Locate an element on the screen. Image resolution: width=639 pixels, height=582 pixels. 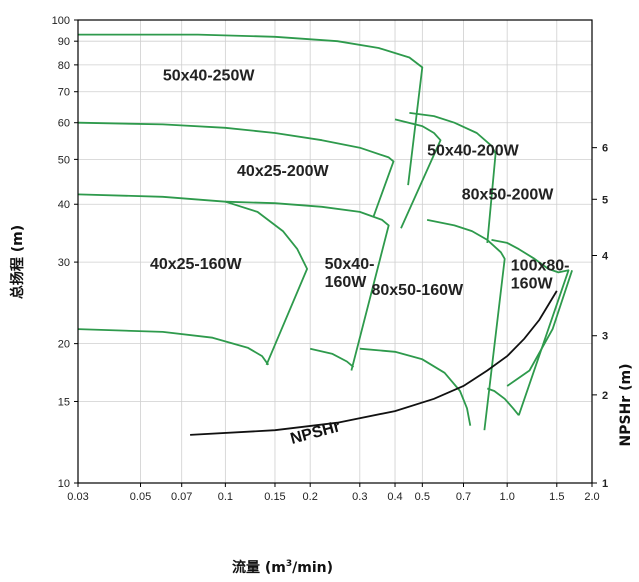
x-tick-label: 0.5 is located at coordinates (422, 497).